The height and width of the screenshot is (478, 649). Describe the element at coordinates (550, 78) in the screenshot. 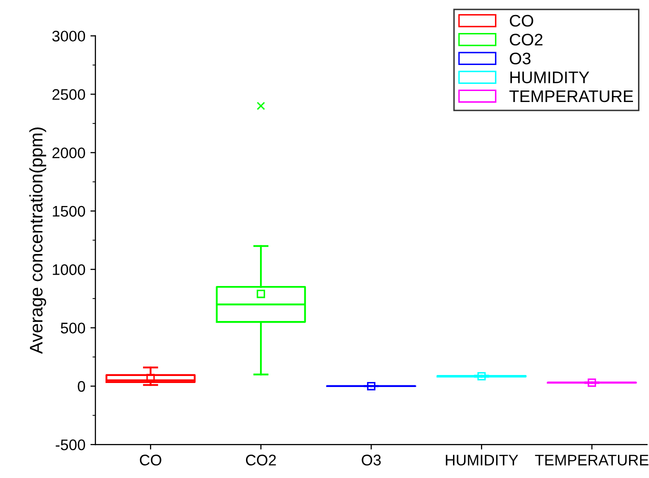

I see `legend-label: HUMIDITY` at that location.